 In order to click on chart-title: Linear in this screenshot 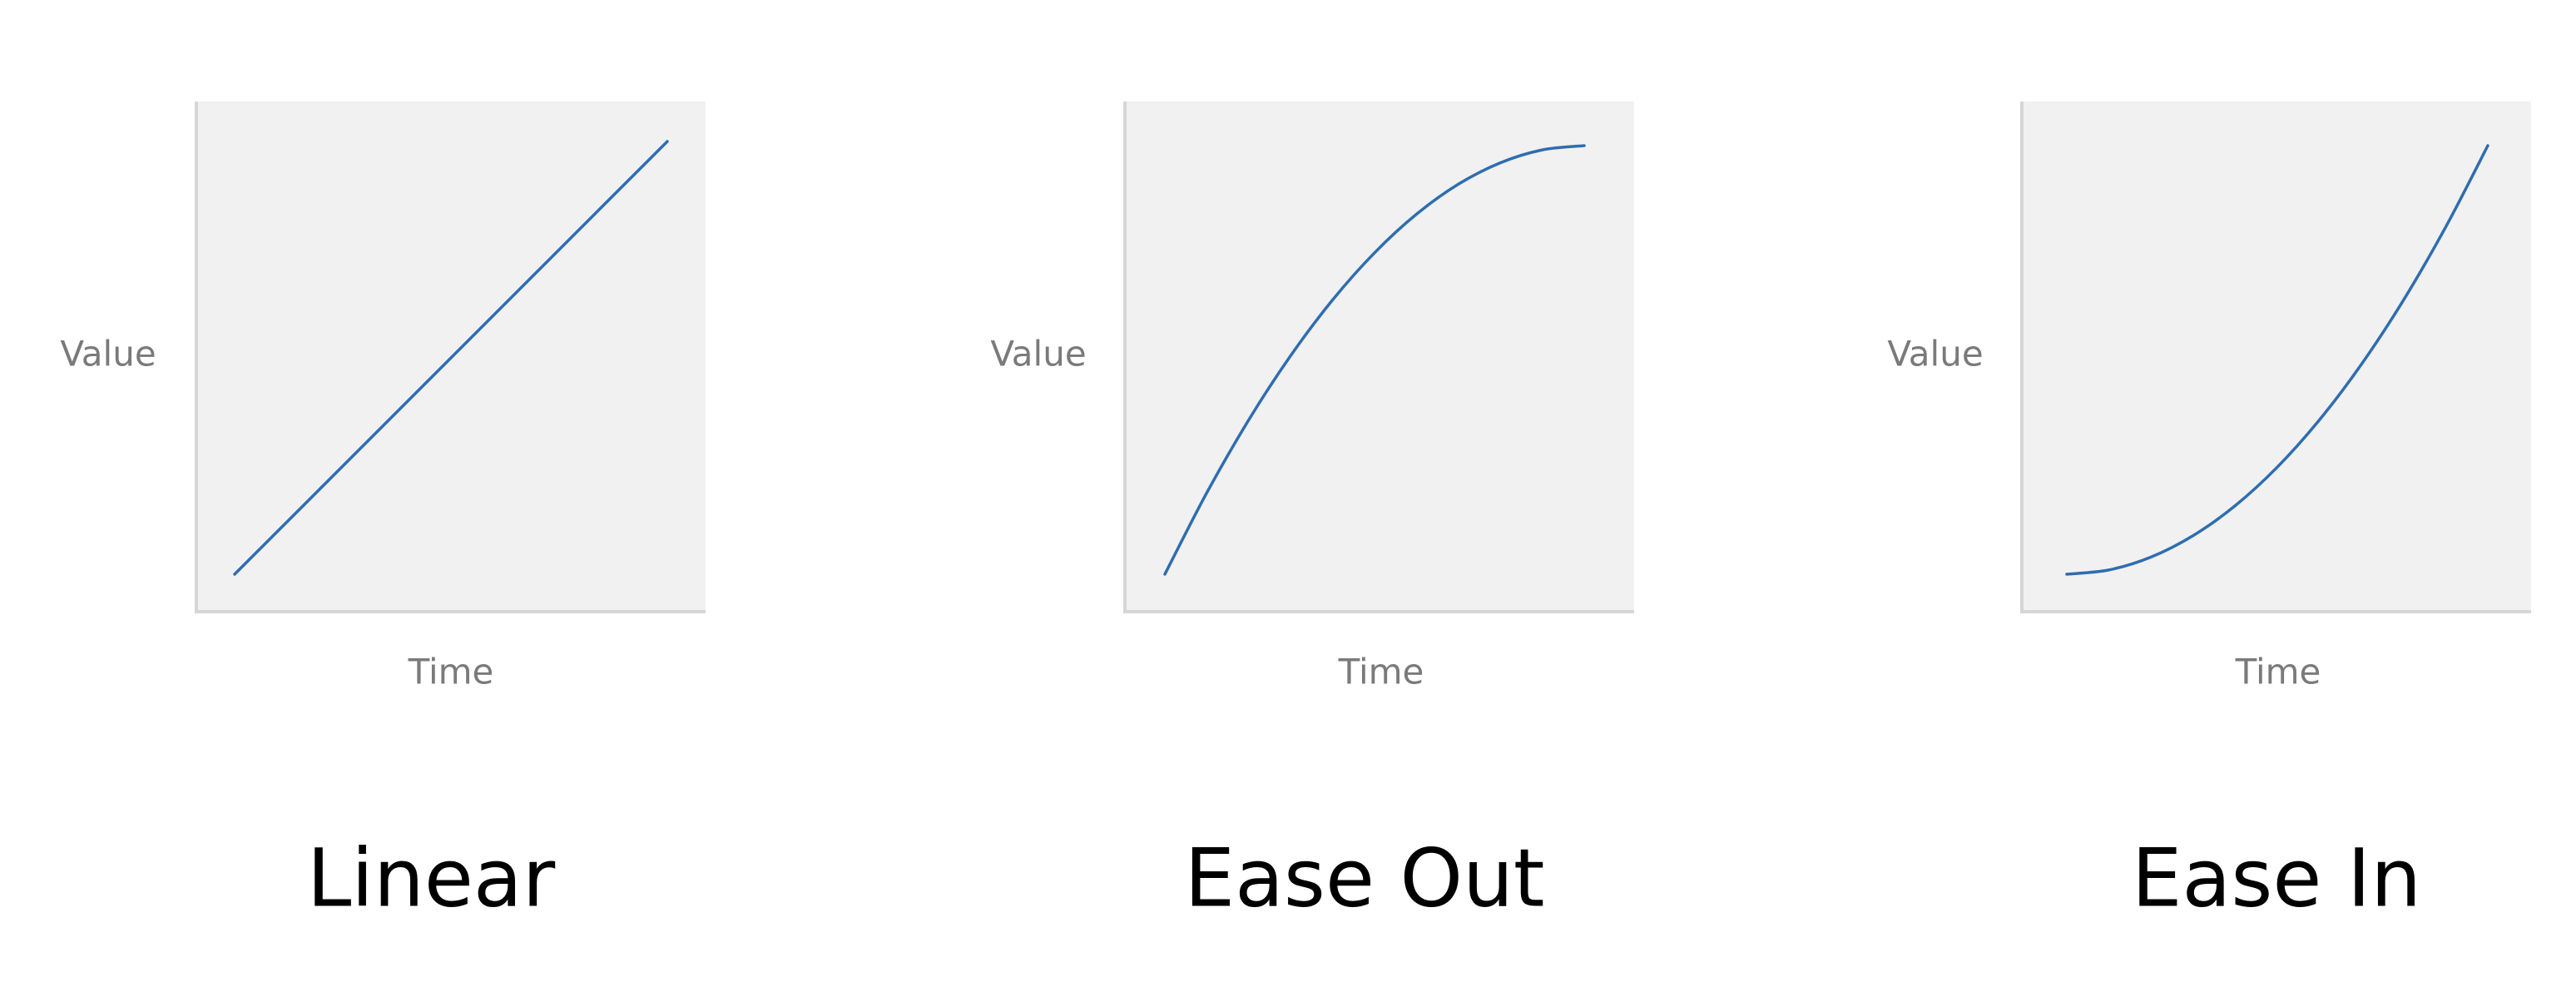, I will do `click(432, 878)`.